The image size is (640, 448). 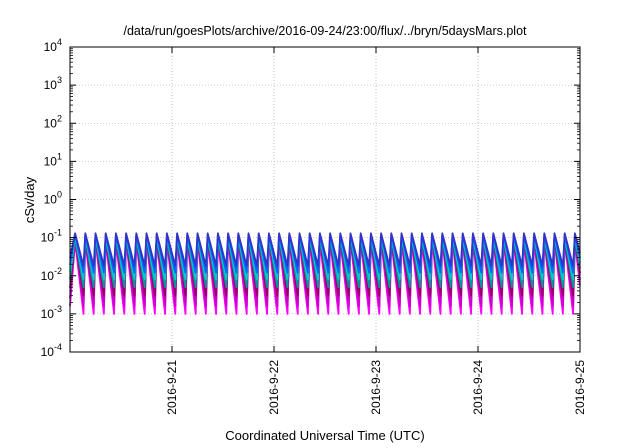 What do you see at coordinates (51, 350) in the screenshot?
I see `y-tick-label: 10⁻⁴` at bounding box center [51, 350].